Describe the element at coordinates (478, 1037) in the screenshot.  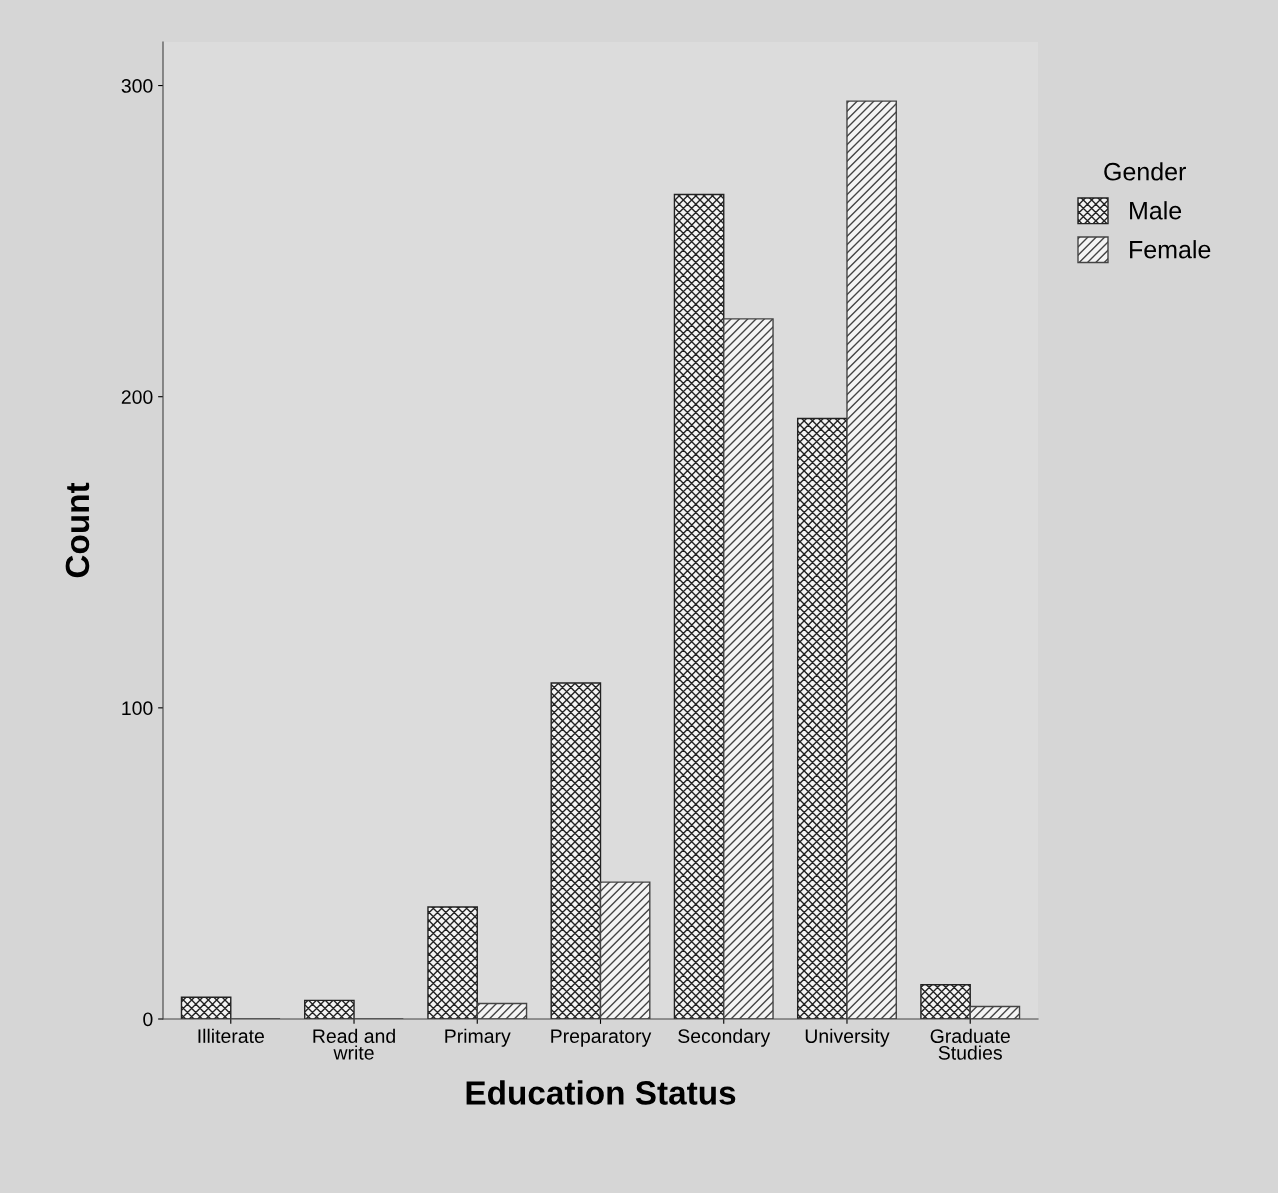
I see `x-tick-label: Primary` at that location.